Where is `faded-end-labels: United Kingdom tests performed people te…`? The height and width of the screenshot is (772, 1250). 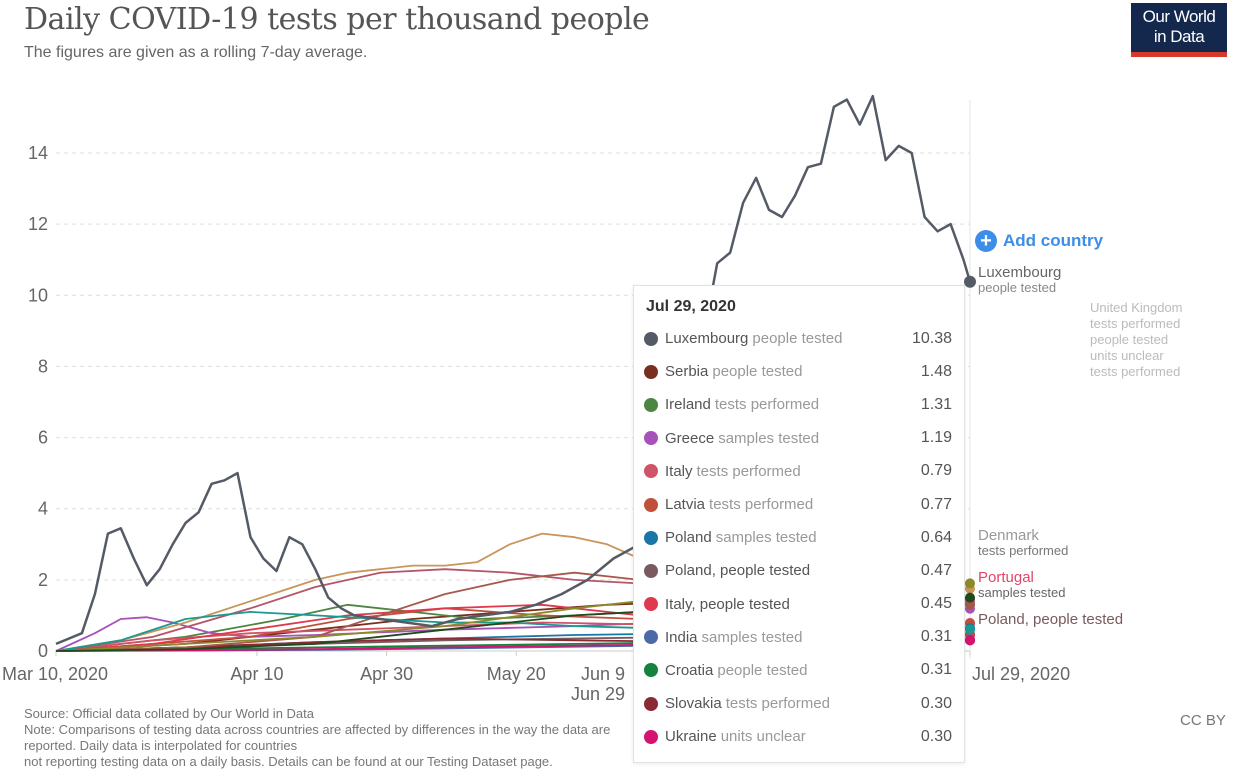
faded-end-labels: United Kingdom tests performed people te… is located at coordinates (1165, 340).